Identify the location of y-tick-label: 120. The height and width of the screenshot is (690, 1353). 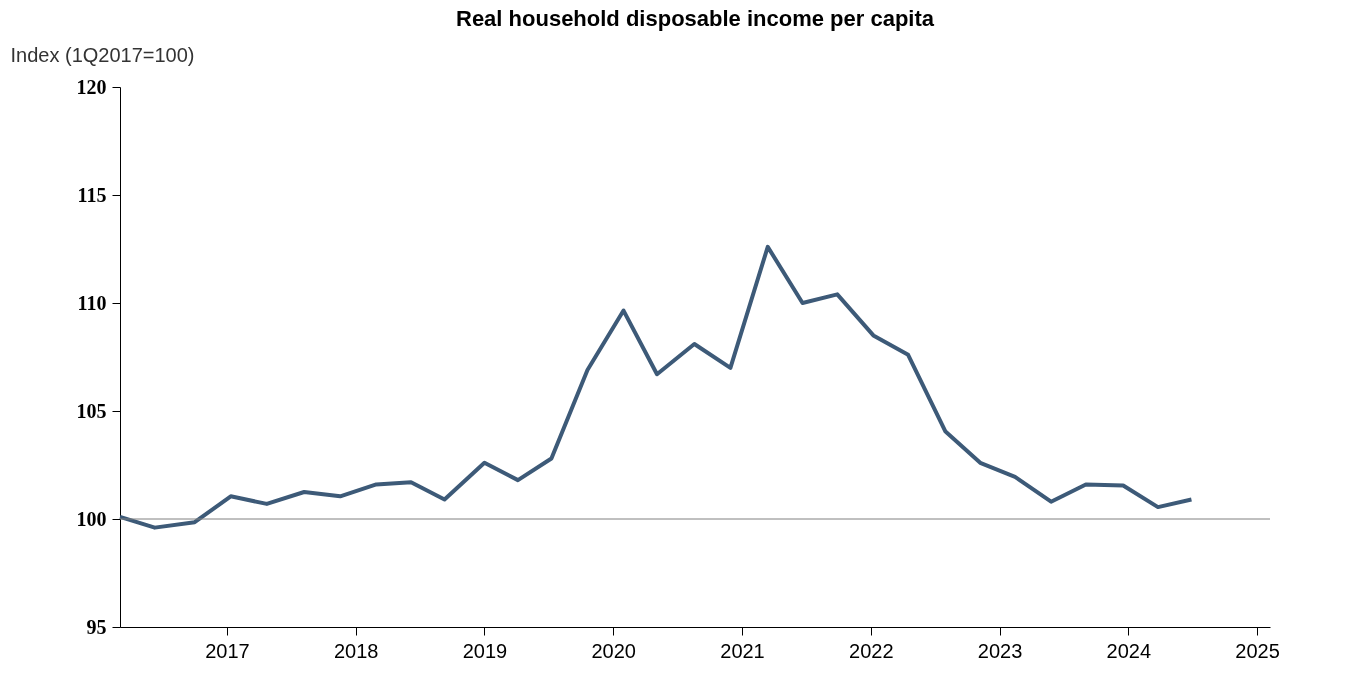
(91, 86).